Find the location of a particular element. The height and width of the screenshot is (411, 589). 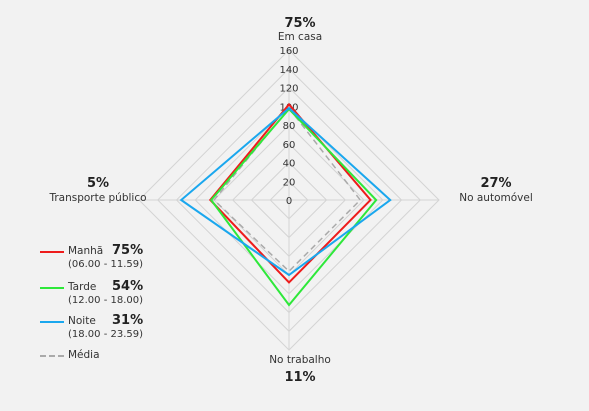

axis-name-no-automovel: No automóvel is located at coordinates (496, 198).